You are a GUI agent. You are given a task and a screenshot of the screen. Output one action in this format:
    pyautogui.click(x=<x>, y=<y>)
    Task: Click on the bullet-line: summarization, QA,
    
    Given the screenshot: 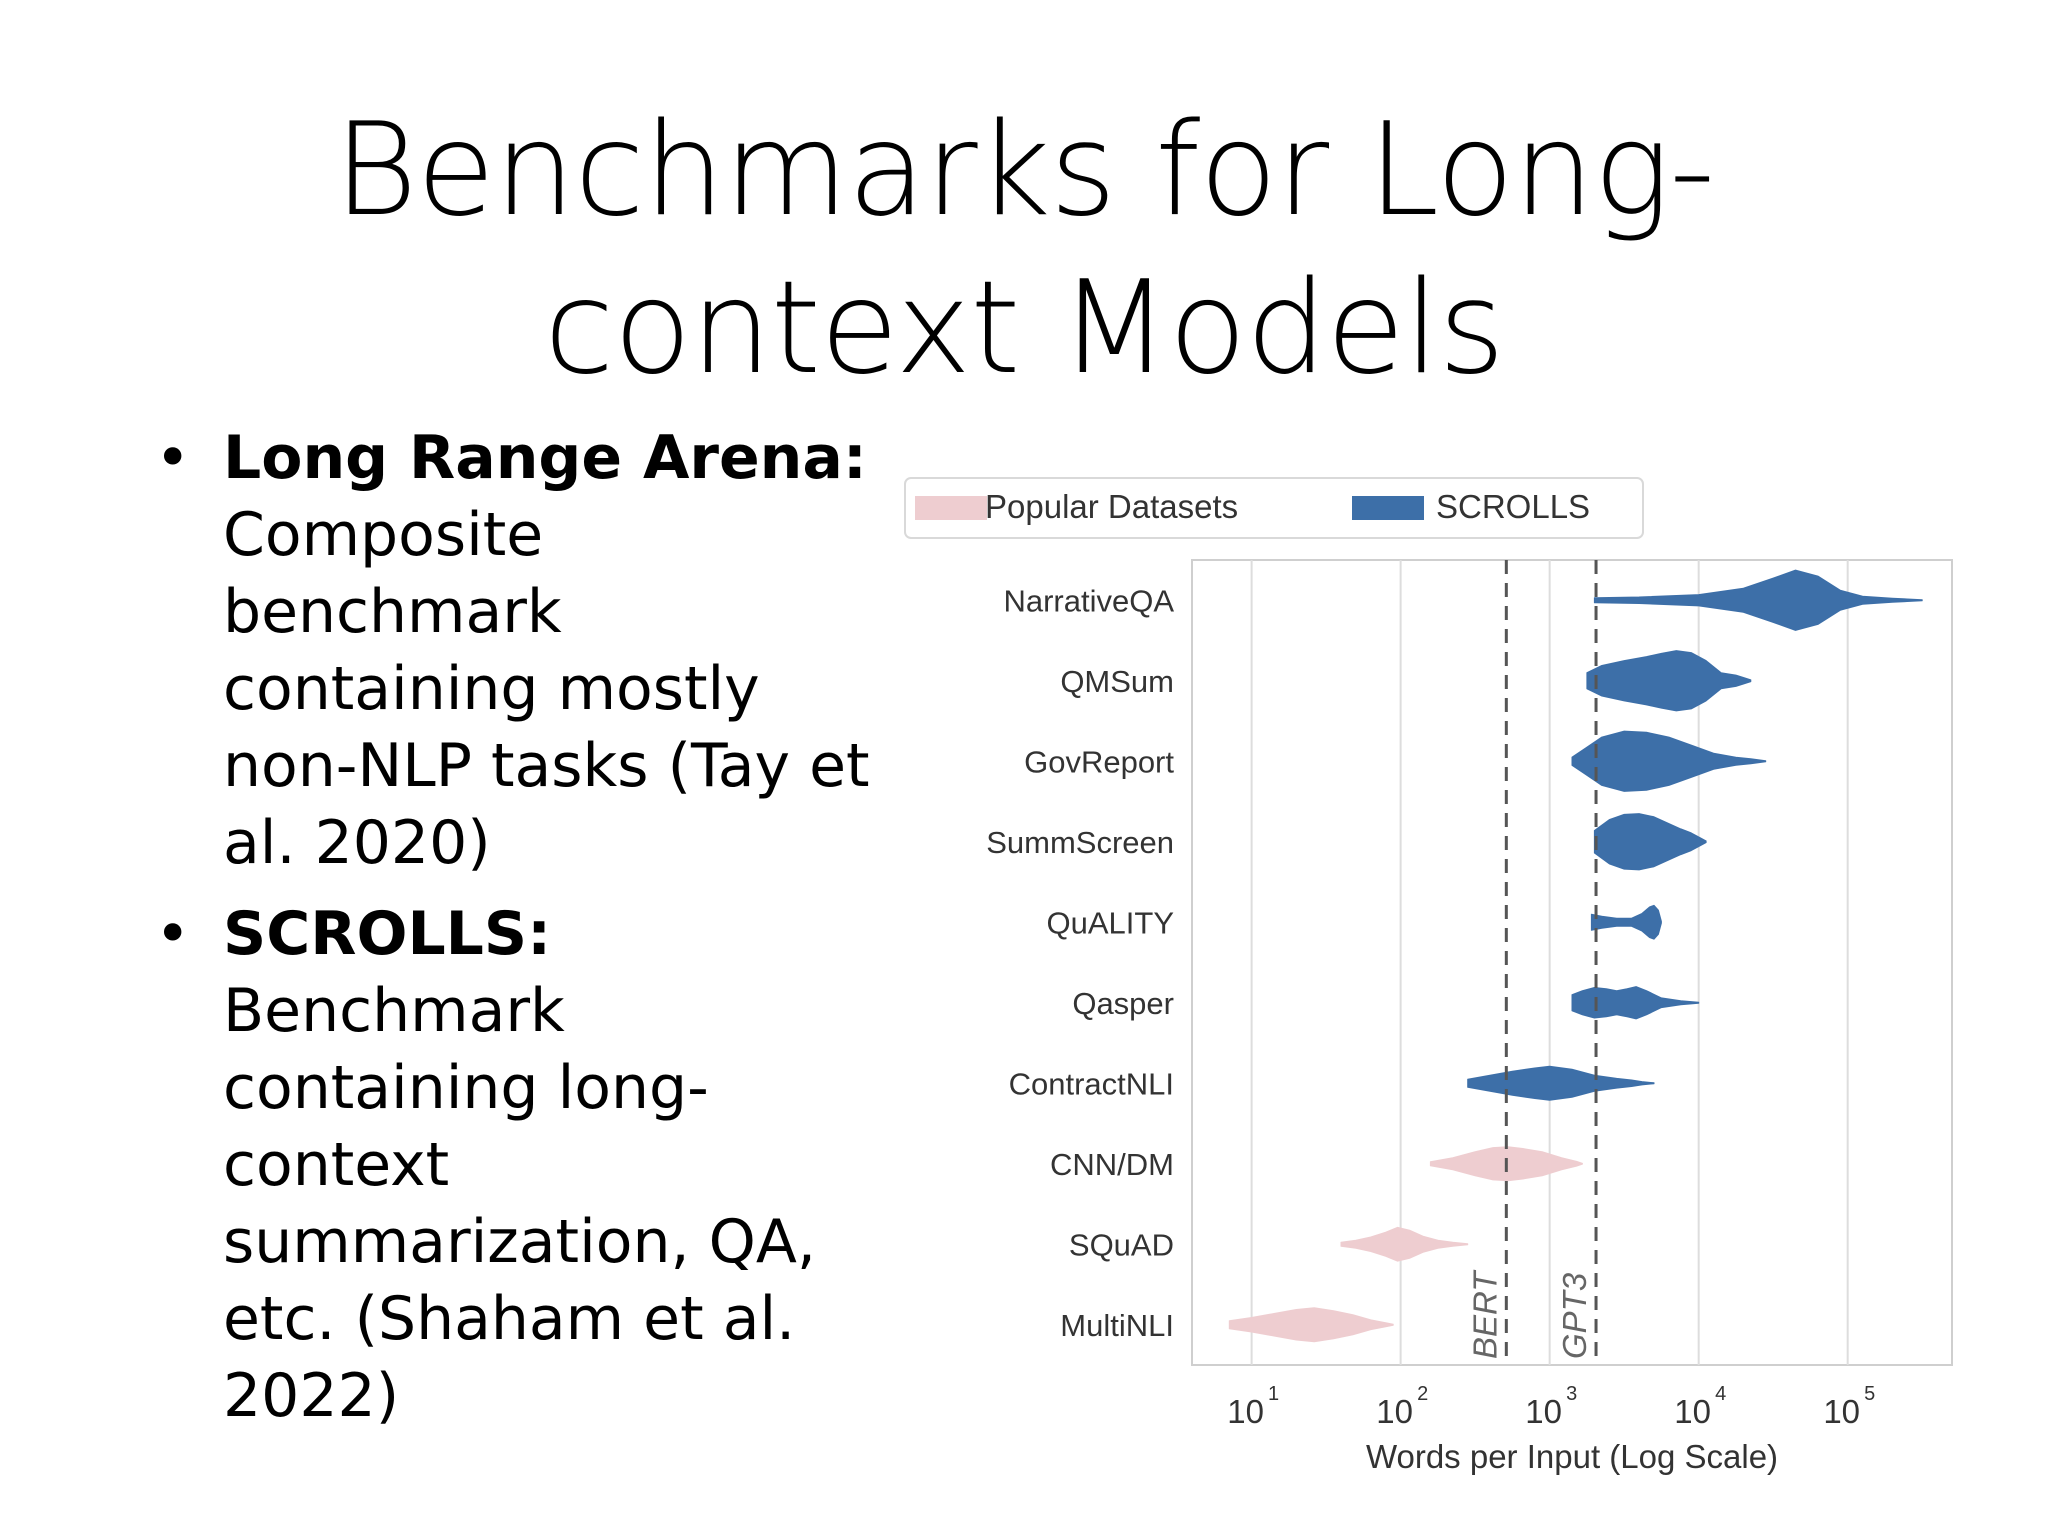 What is the action you would take?
    pyautogui.click(x=519, y=1242)
    